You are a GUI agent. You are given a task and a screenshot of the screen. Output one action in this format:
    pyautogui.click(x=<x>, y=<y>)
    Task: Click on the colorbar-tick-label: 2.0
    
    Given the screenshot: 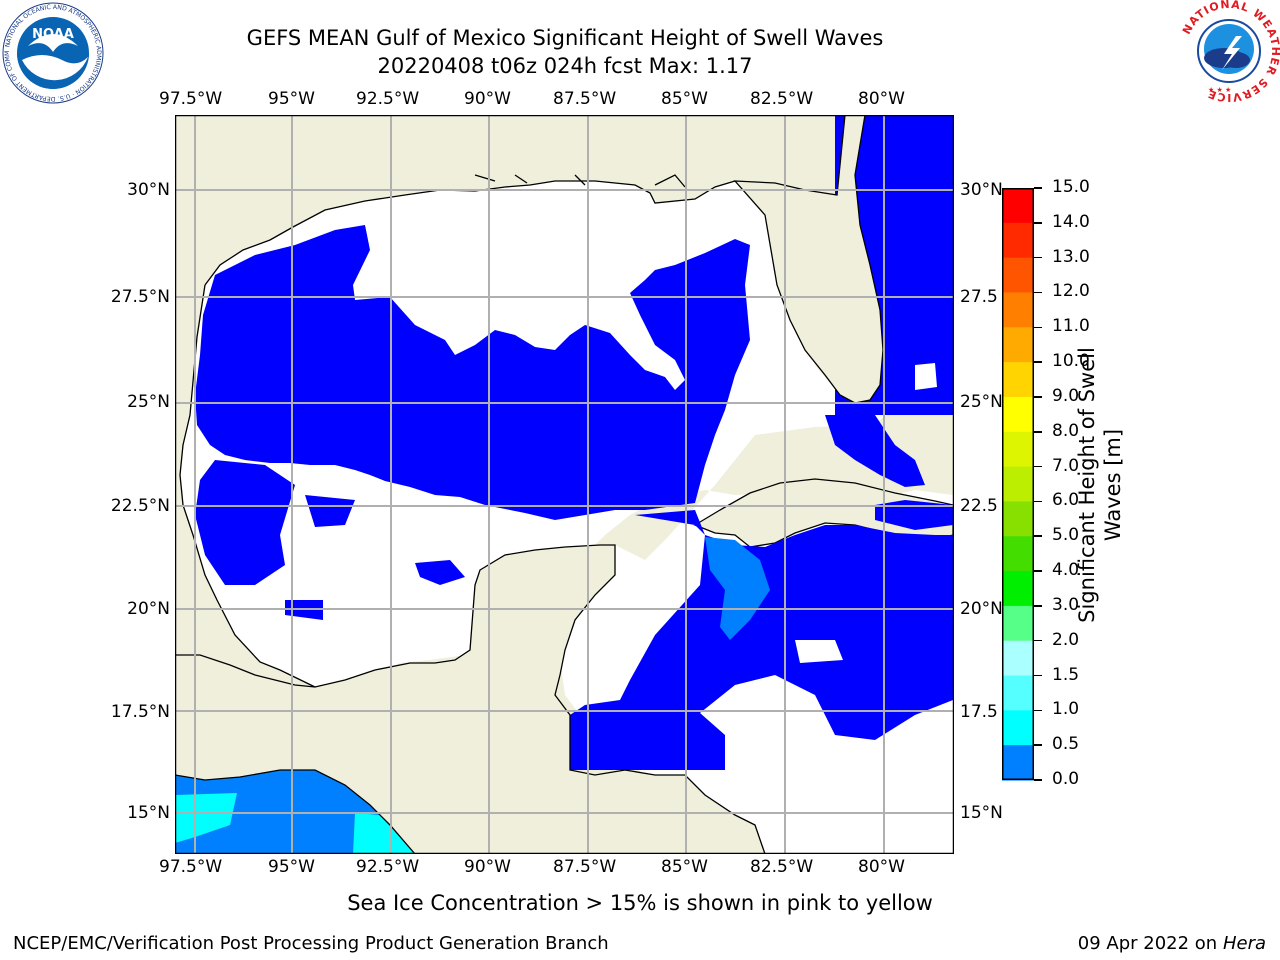 What is the action you would take?
    pyautogui.click(x=1066, y=639)
    